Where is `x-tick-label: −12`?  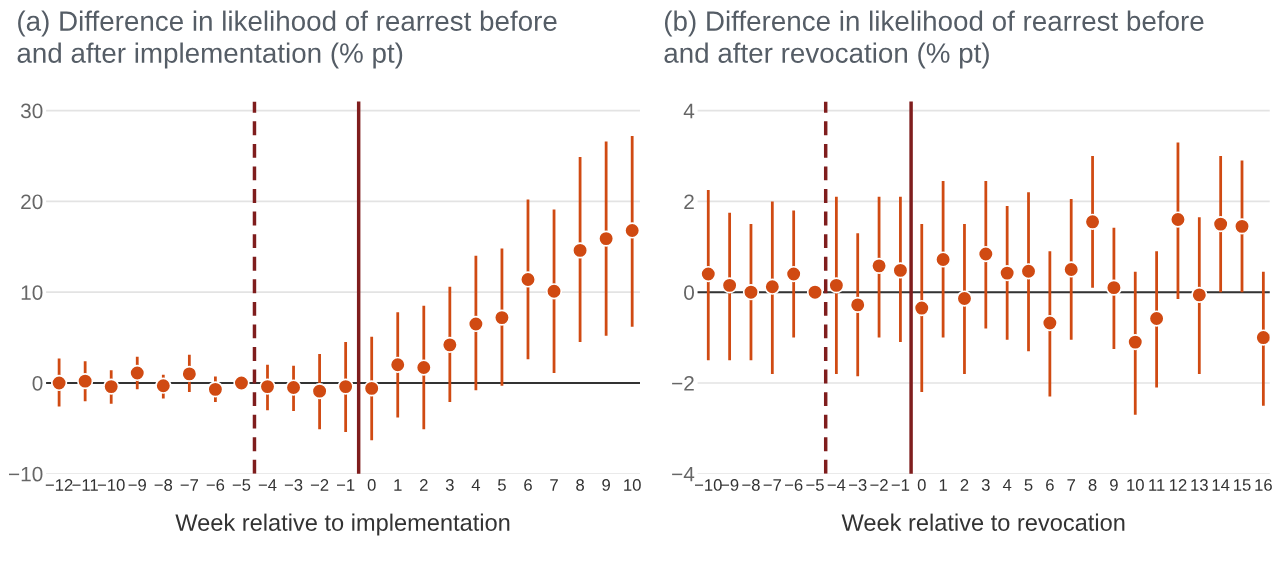 x-tick-label: −12 is located at coordinates (59, 485).